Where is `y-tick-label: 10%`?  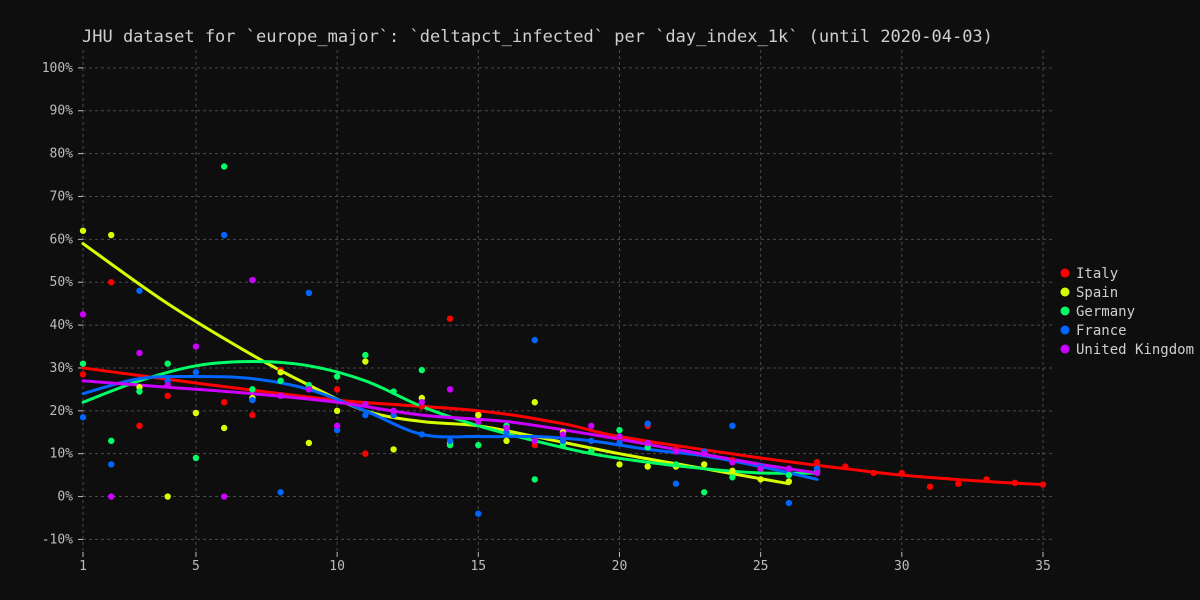 y-tick-label: 10% is located at coordinates (62, 454).